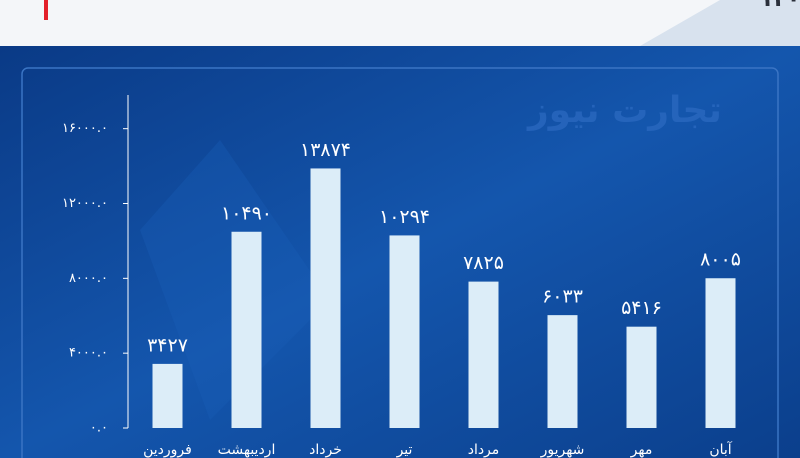  Describe the element at coordinates (325, 450) in the screenshot. I see `x-tick-label: خرداد` at that location.